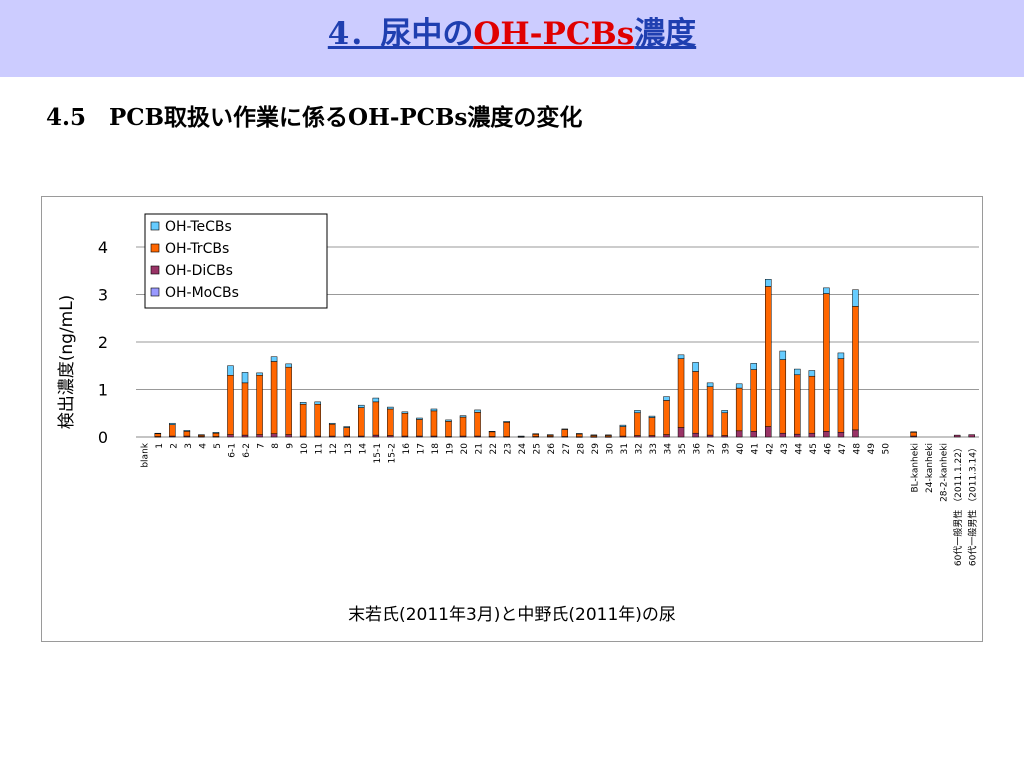 The height and width of the screenshot is (768, 1024). Describe the element at coordinates (198, 227) in the screenshot. I see `legend-label: OH-TeCBs` at that location.